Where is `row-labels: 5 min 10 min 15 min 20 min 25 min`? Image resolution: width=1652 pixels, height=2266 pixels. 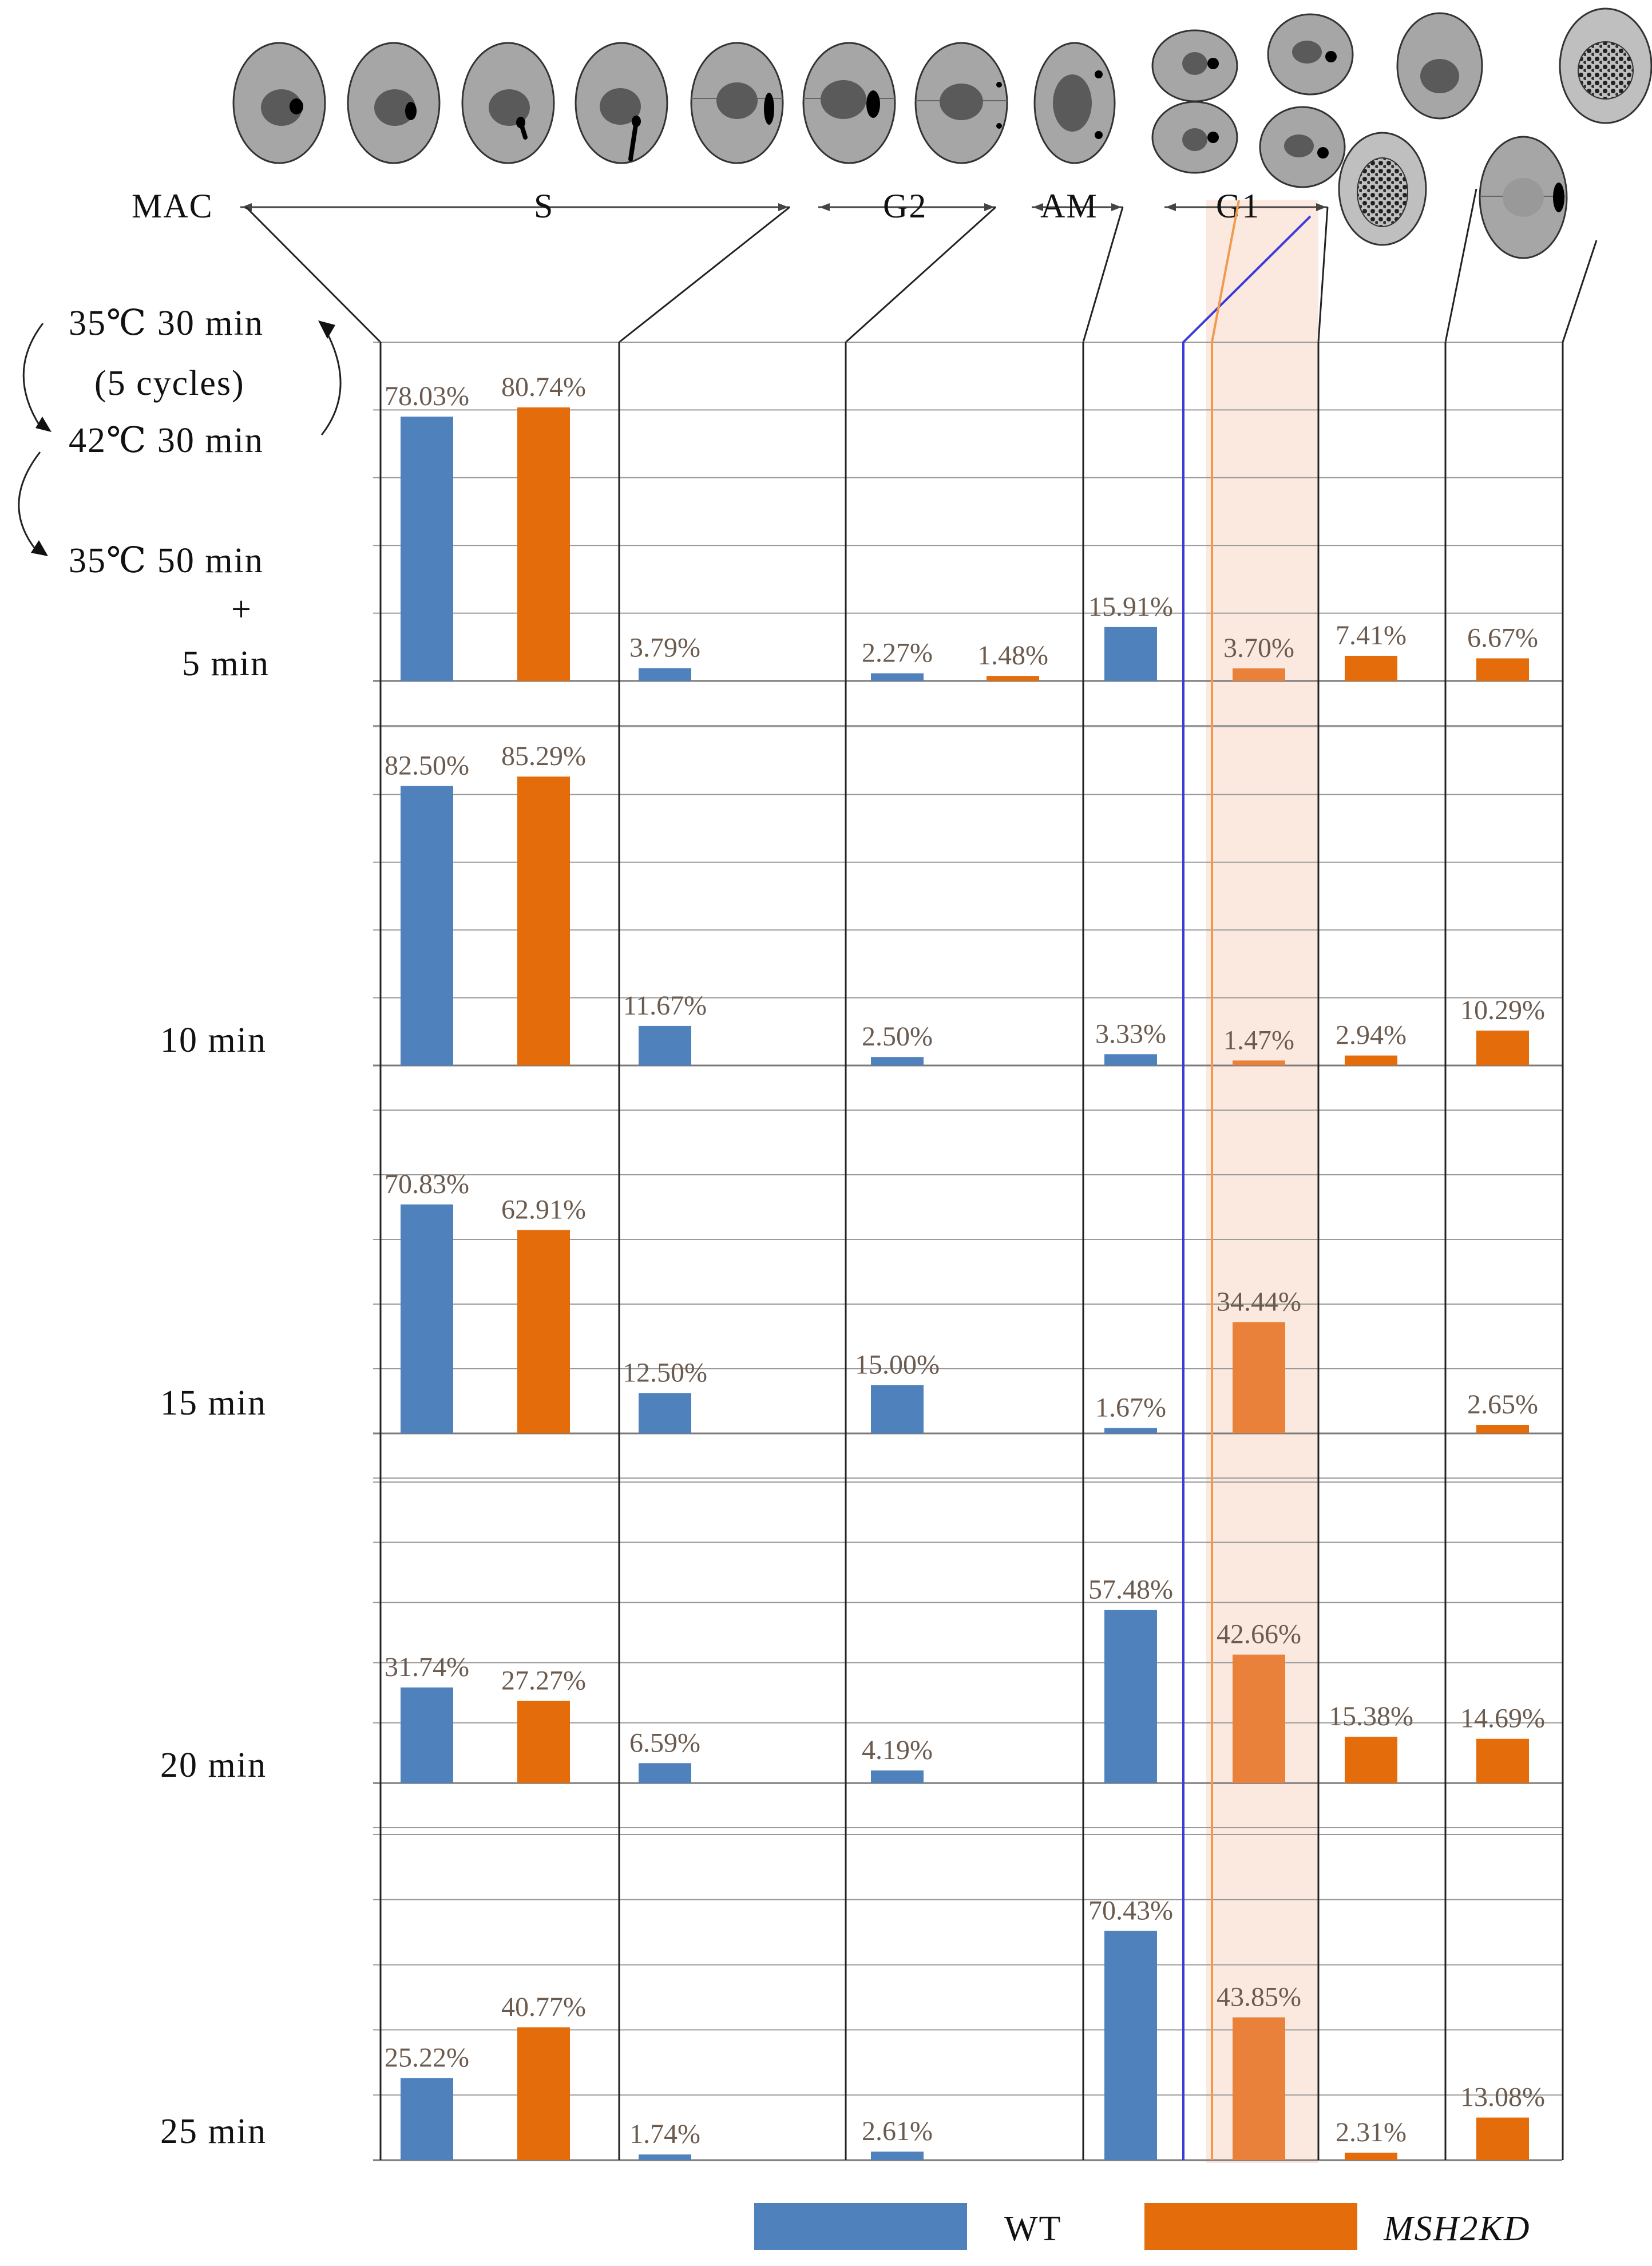
row-labels: 5 min 10 min 15 min 20 min 25 min is located at coordinates (215, 1397).